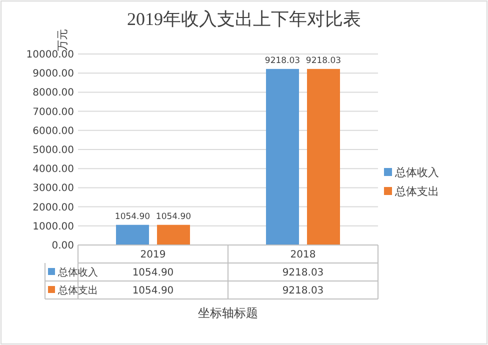  Describe the element at coordinates (50, 55) in the screenshot. I see `y-tick-label: 10000.00` at that location.